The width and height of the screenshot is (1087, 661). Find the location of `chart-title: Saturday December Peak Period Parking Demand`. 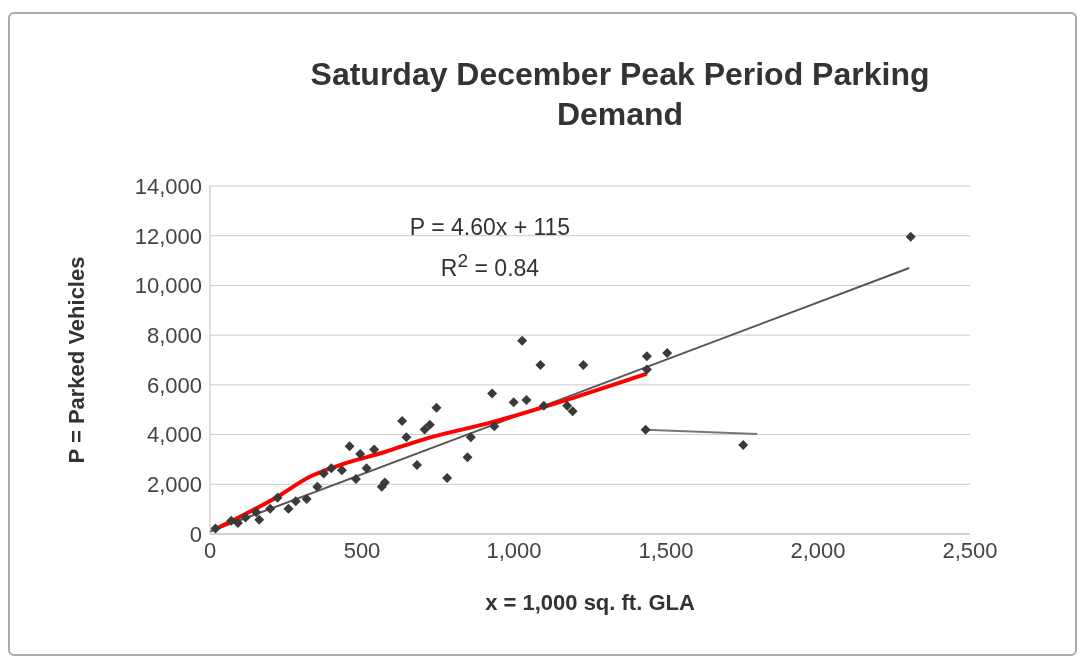

chart-title: Saturday December Peak Period Parking Demand is located at coordinates (620, 94).